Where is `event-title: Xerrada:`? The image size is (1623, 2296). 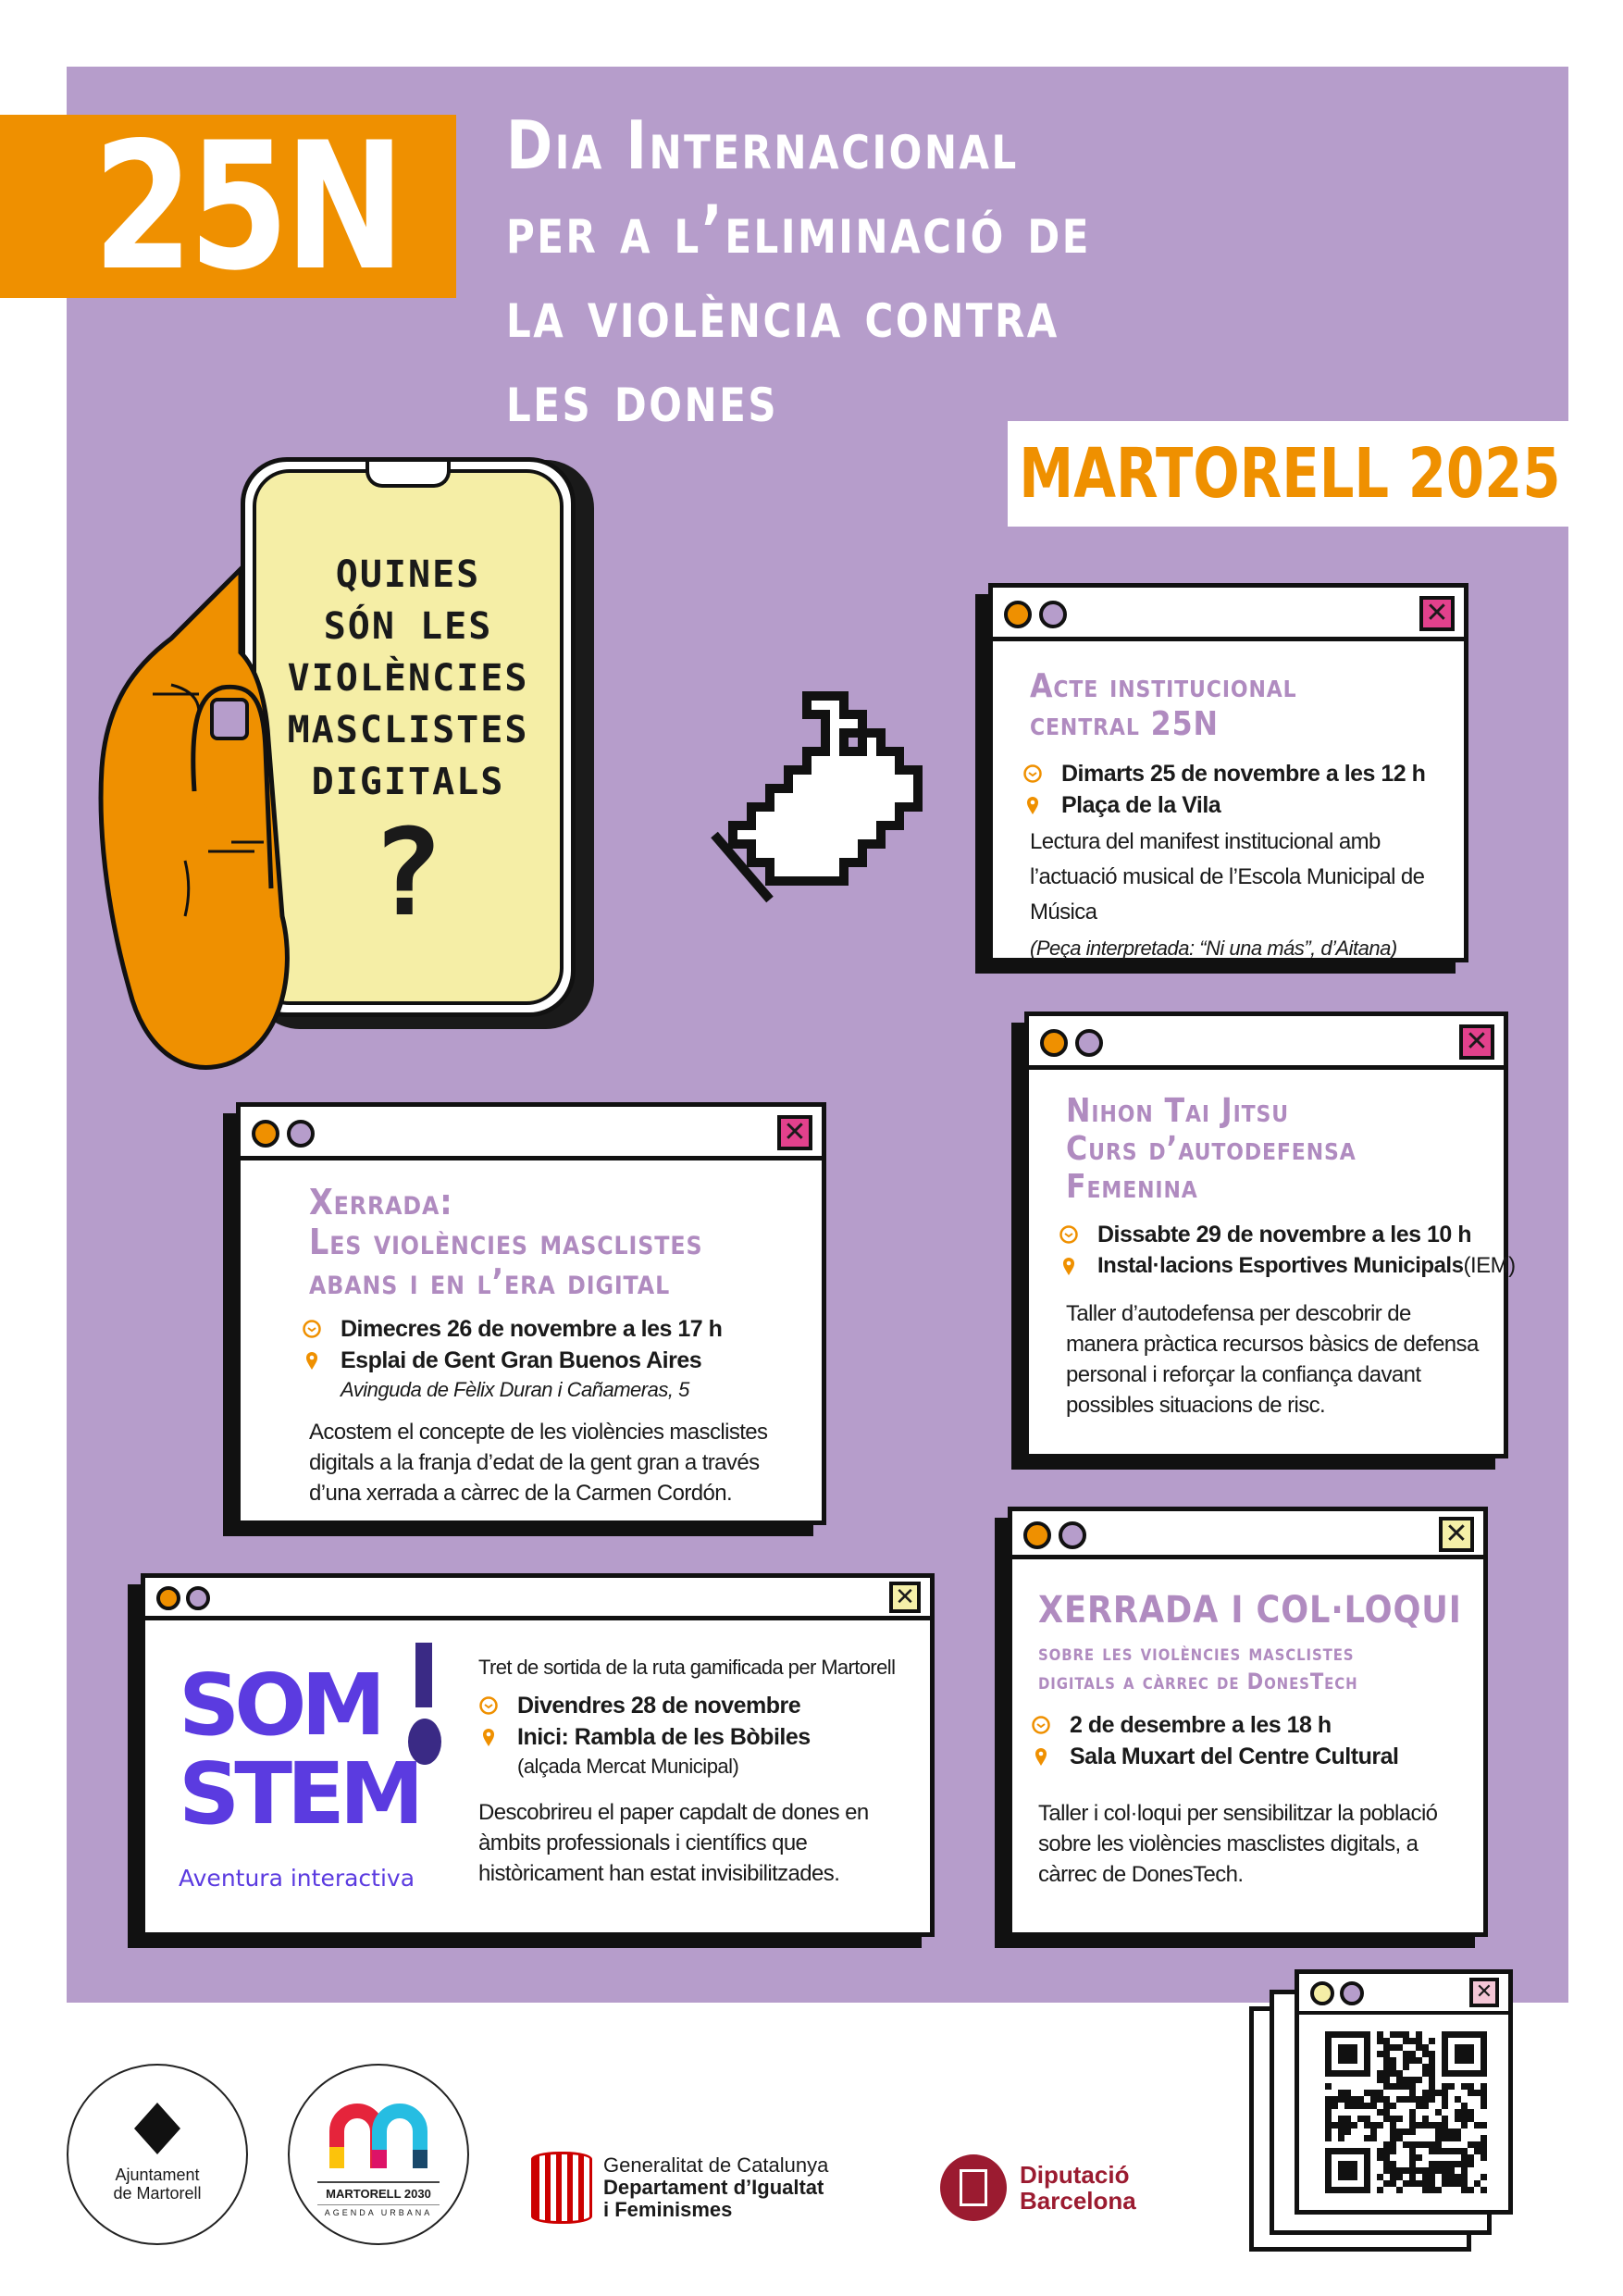 event-title: Xerrada: is located at coordinates (381, 1202).